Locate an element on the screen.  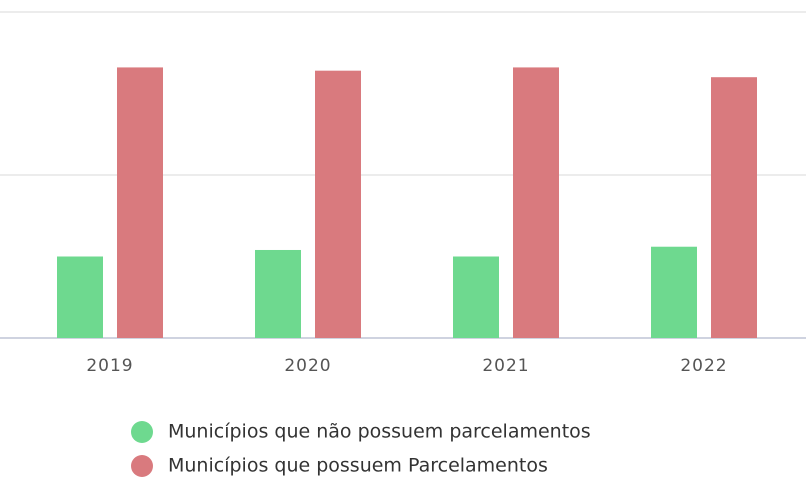
legend-label: Municípios que possuem Parcelamentos is located at coordinates (358, 466).